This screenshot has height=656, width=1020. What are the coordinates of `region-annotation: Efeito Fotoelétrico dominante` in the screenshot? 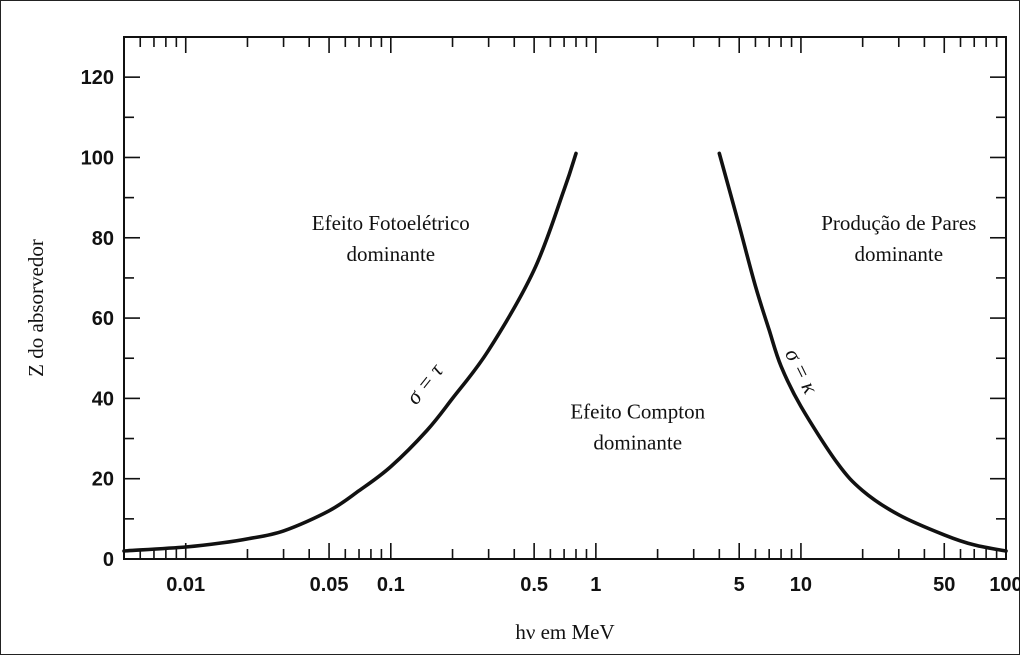 It's located at (391, 238).